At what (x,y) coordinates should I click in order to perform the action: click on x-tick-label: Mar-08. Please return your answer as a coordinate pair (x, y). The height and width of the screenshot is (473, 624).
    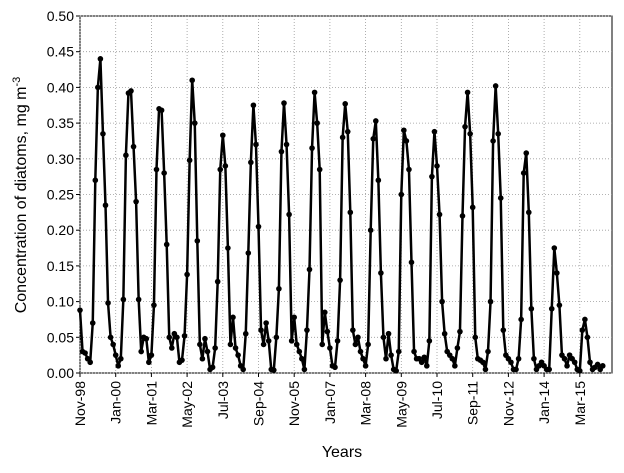
    Looking at the image, I should click on (366, 403).